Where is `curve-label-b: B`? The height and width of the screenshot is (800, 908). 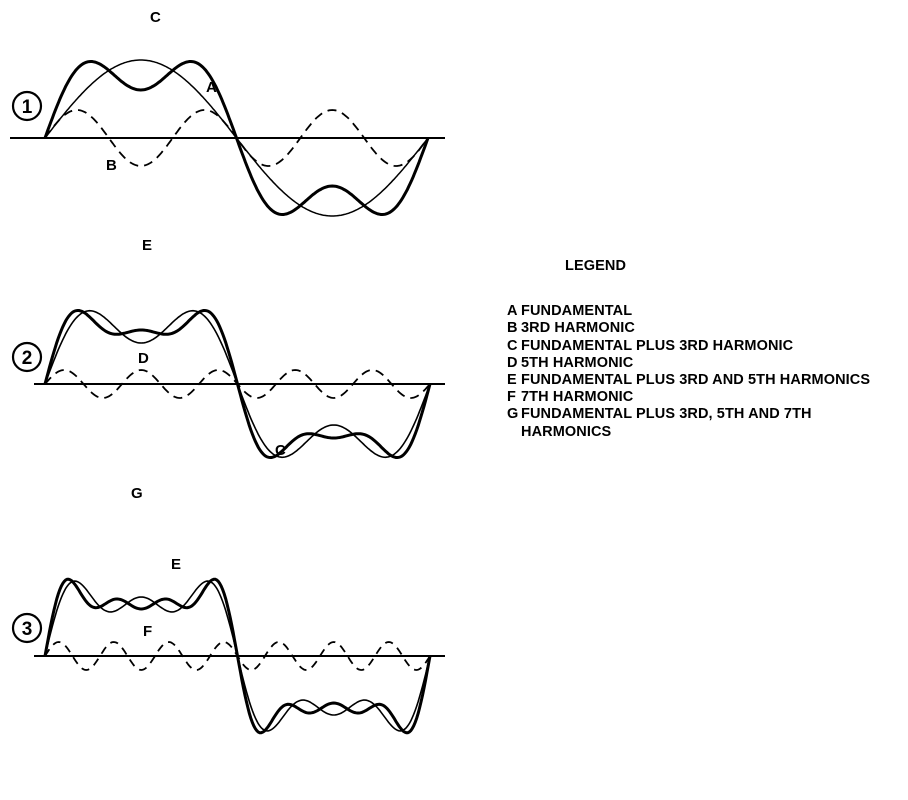
curve-label-b: B is located at coordinates (111, 165).